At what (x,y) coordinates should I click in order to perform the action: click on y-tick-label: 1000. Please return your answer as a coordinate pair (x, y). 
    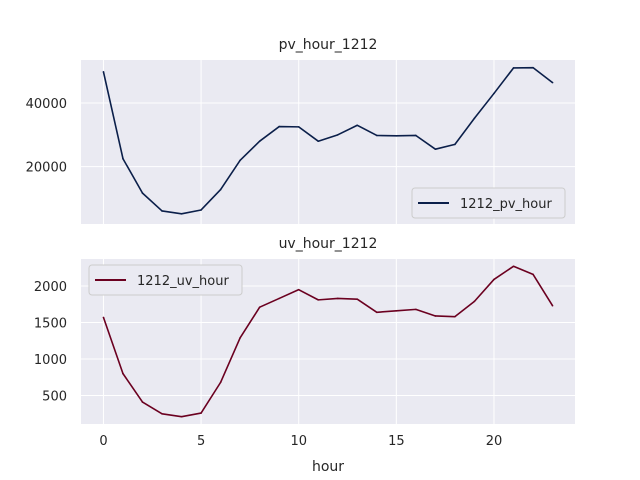
    Looking at the image, I should click on (50, 360).